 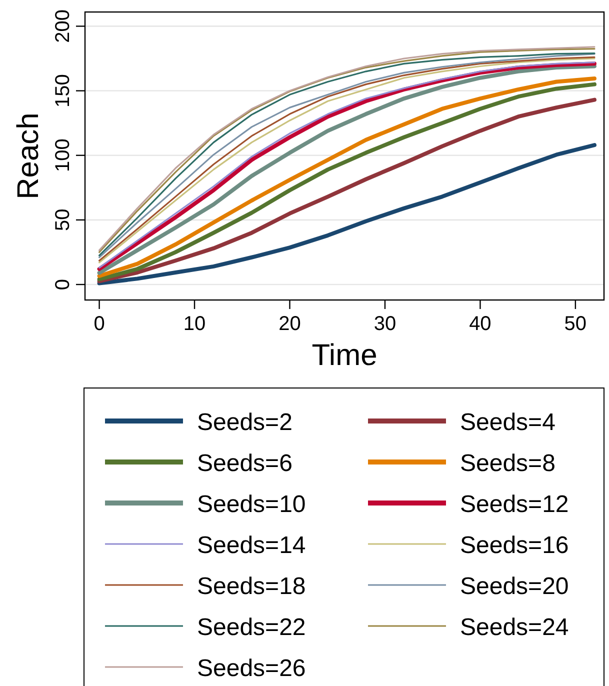 I want to click on legend-label: Seeds=14, so click(x=251, y=545).